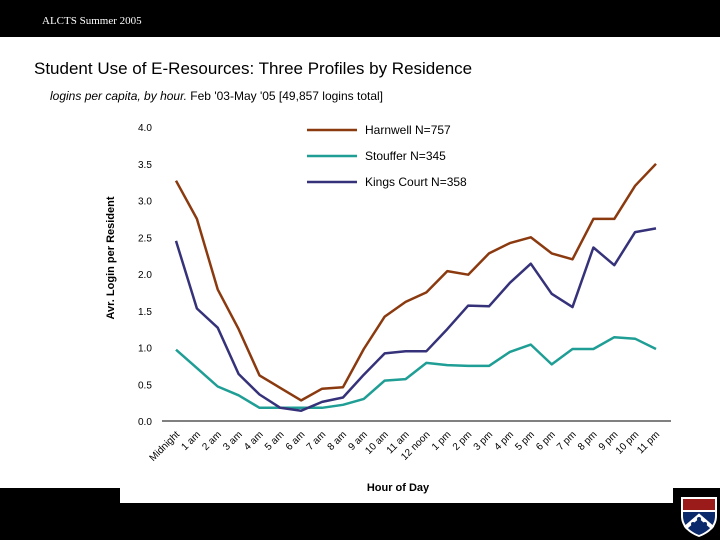 The image size is (720, 540). I want to click on legend-label: Harnwell N=757, so click(408, 130).